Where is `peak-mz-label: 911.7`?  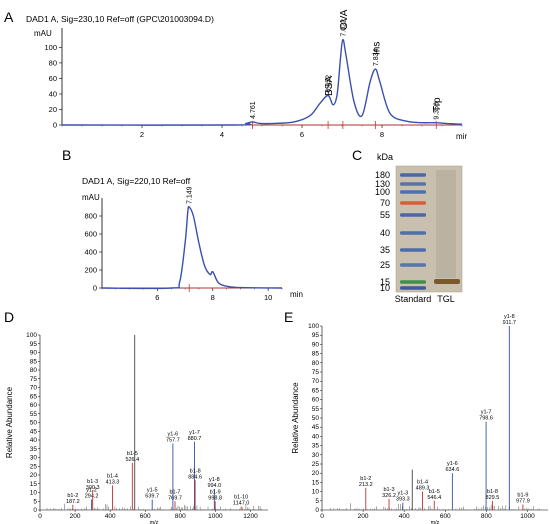
peak-mz-label: 911.7 is located at coordinates (509, 323).